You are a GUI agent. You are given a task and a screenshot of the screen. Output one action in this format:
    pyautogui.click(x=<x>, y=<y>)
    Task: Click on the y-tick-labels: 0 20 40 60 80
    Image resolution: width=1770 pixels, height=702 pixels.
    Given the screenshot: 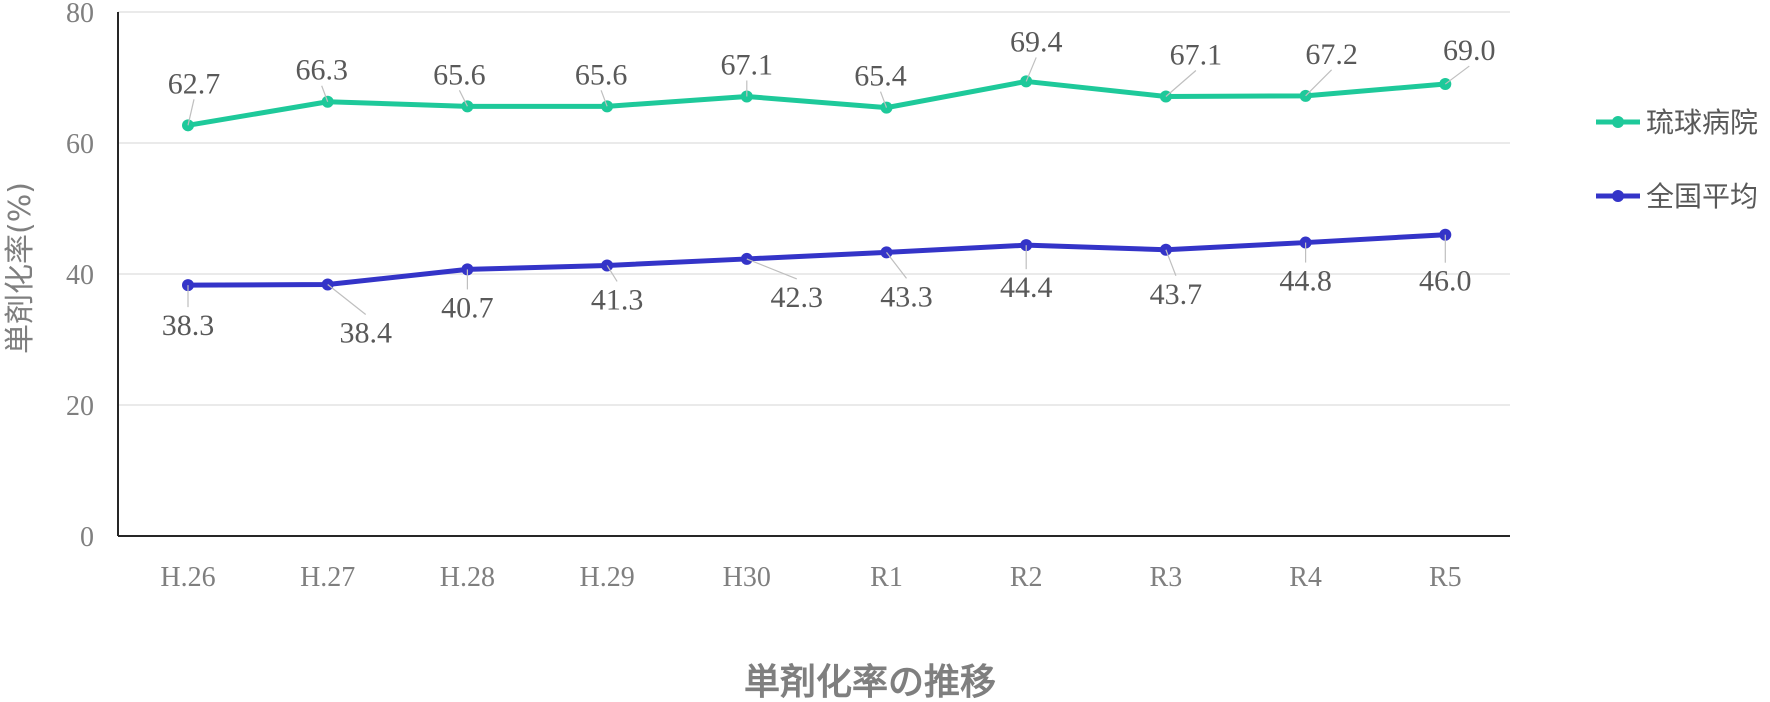 What is the action you would take?
    pyautogui.click(x=80, y=276)
    